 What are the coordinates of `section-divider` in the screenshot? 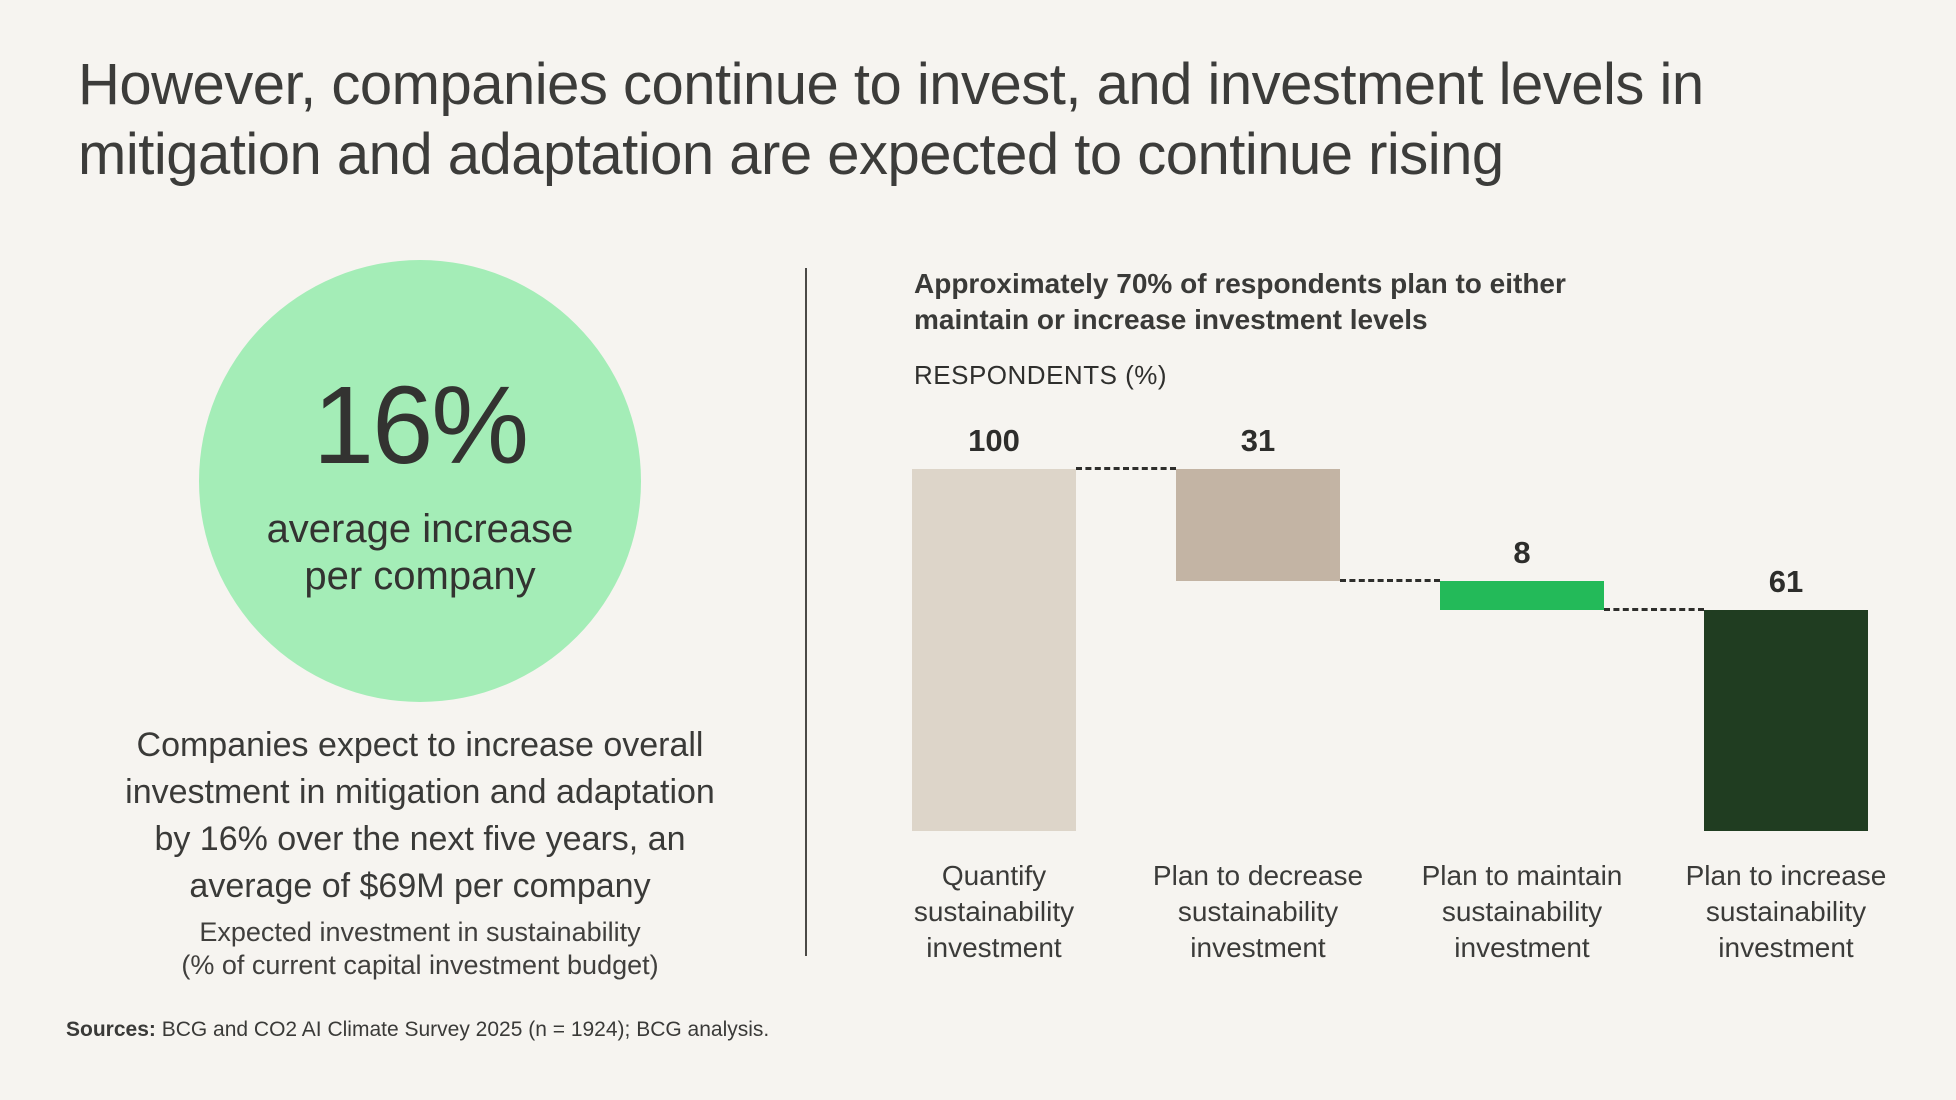 It's located at (806, 612).